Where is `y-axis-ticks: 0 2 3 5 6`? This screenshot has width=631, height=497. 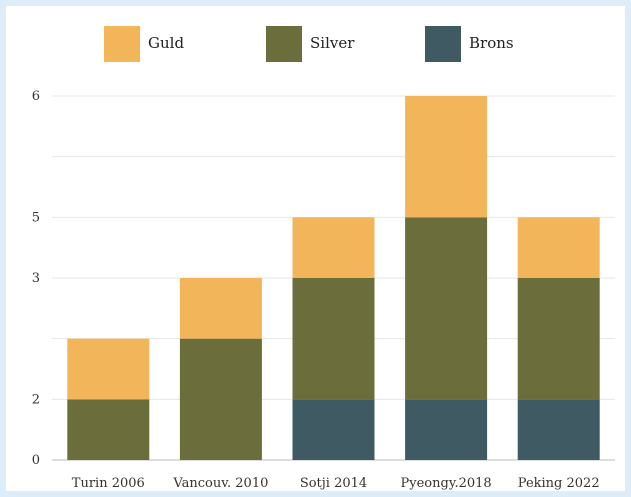 y-axis-ticks: 0 2 3 5 6 is located at coordinates (36, 278).